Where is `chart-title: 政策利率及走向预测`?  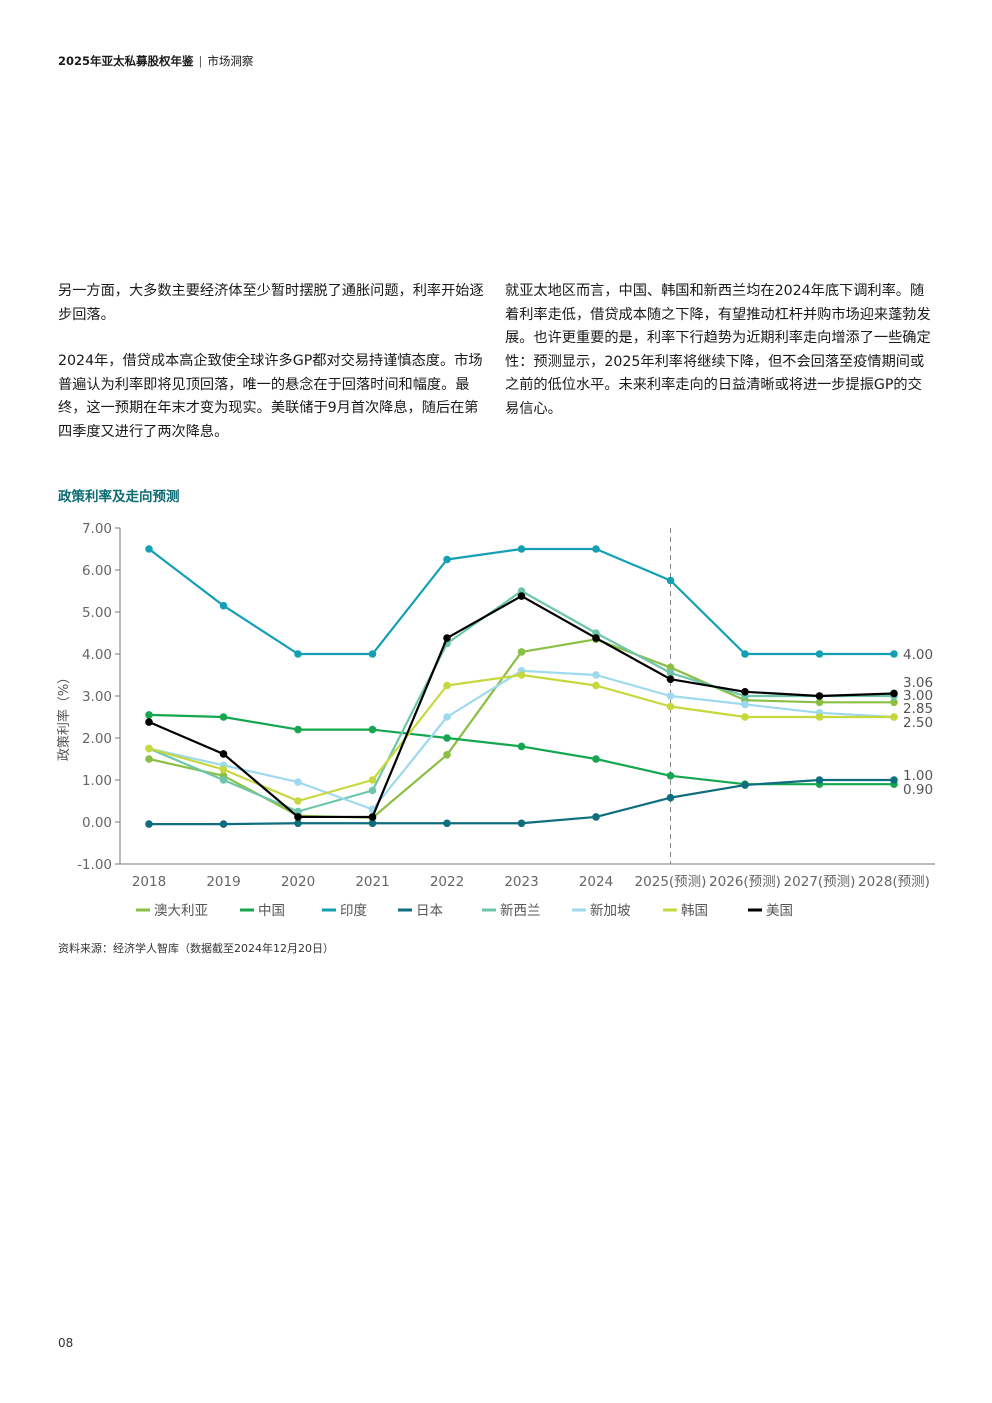
chart-title: 政策利率及走向预测 is located at coordinates (119, 497).